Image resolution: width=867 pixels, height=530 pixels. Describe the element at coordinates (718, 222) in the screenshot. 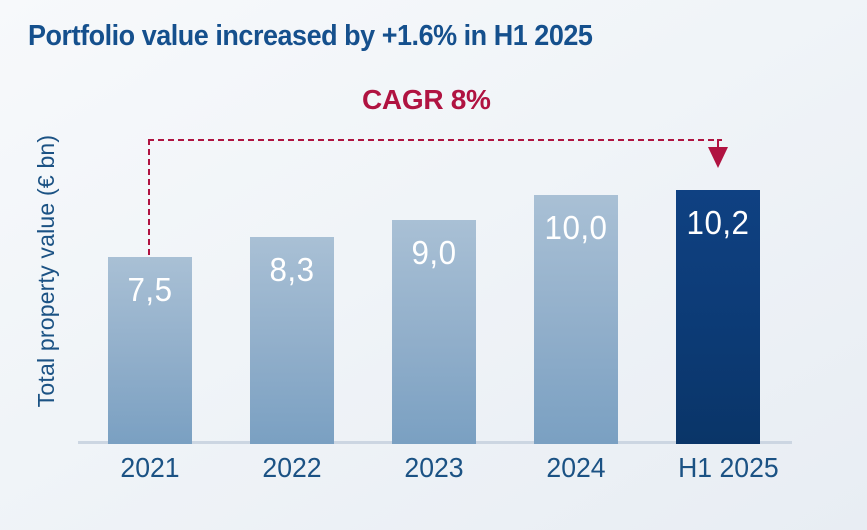

I see `bar-value-label-h1-2025: 10,2` at that location.